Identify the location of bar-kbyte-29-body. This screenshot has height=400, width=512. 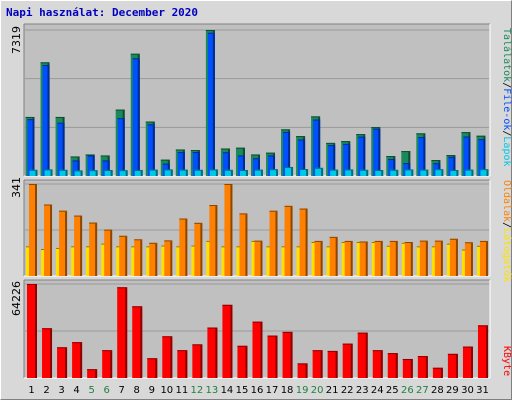
(452, 365).